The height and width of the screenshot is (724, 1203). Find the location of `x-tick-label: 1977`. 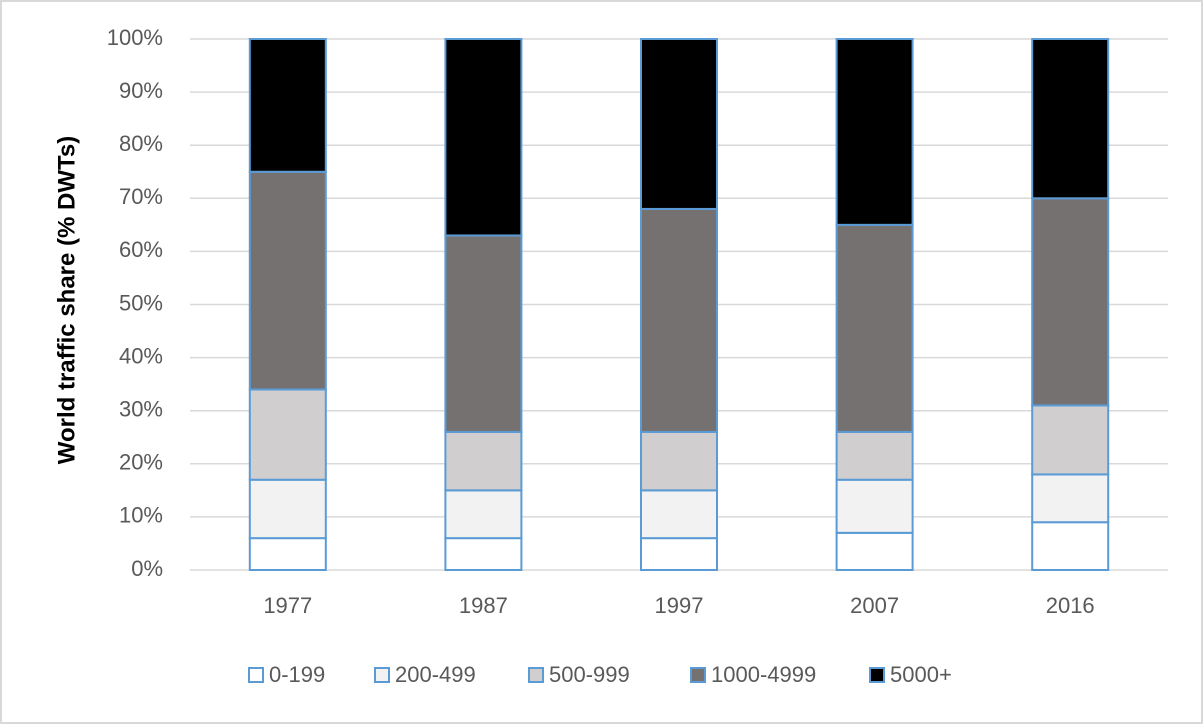

x-tick-label: 1977 is located at coordinates (287, 605).